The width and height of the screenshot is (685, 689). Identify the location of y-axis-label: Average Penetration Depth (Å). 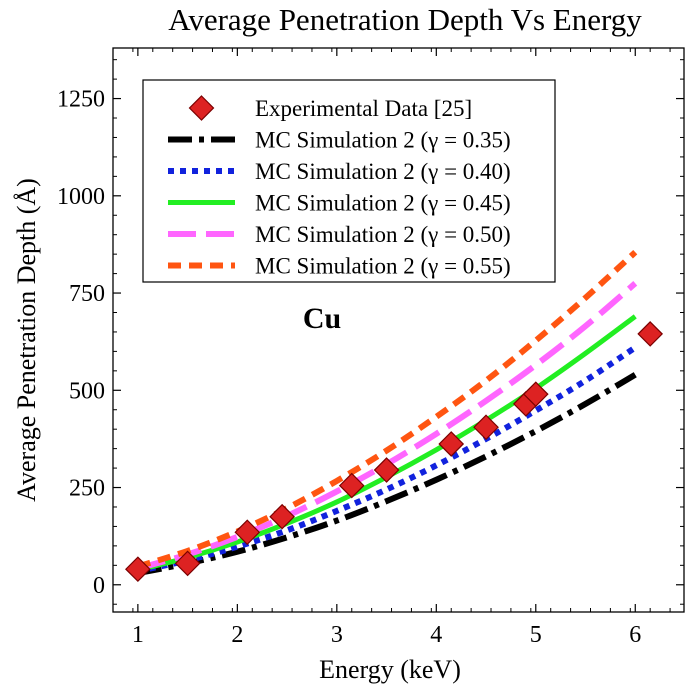
(26, 340).